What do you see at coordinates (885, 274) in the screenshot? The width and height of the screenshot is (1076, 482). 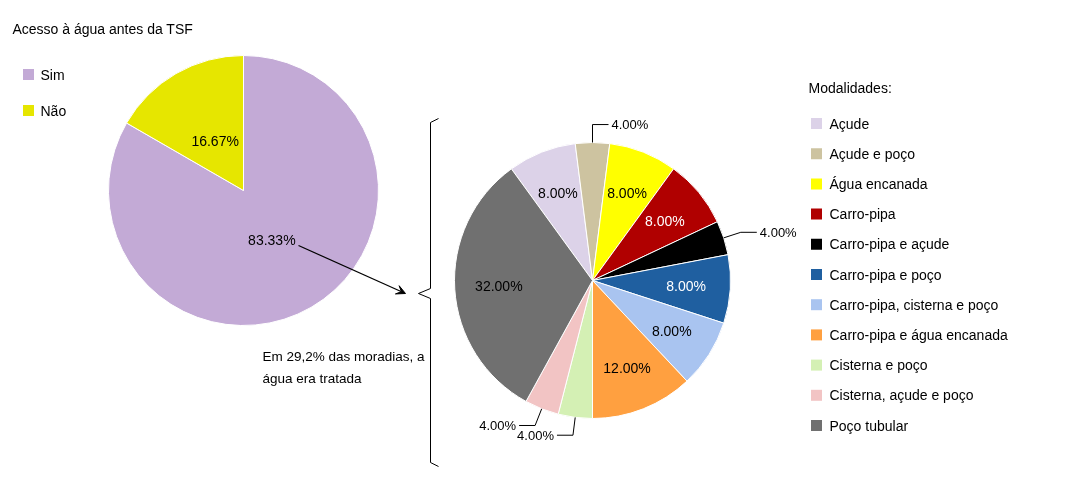 I see `legend-label: Carro-pipa e poço` at bounding box center [885, 274].